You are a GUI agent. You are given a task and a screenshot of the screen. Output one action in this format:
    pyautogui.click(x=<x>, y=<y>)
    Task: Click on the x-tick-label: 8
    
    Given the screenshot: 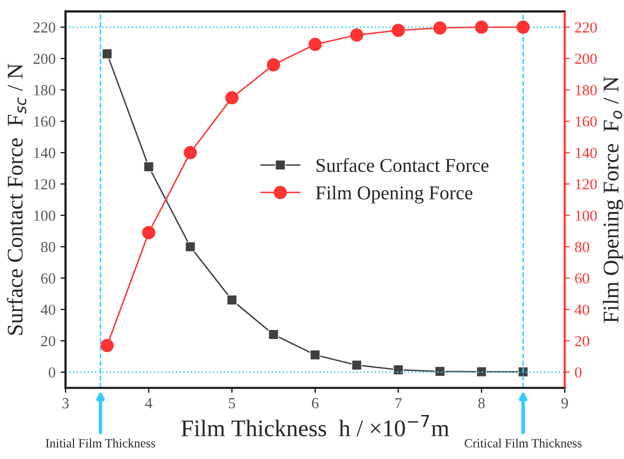 What is the action you would take?
    pyautogui.click(x=481, y=403)
    